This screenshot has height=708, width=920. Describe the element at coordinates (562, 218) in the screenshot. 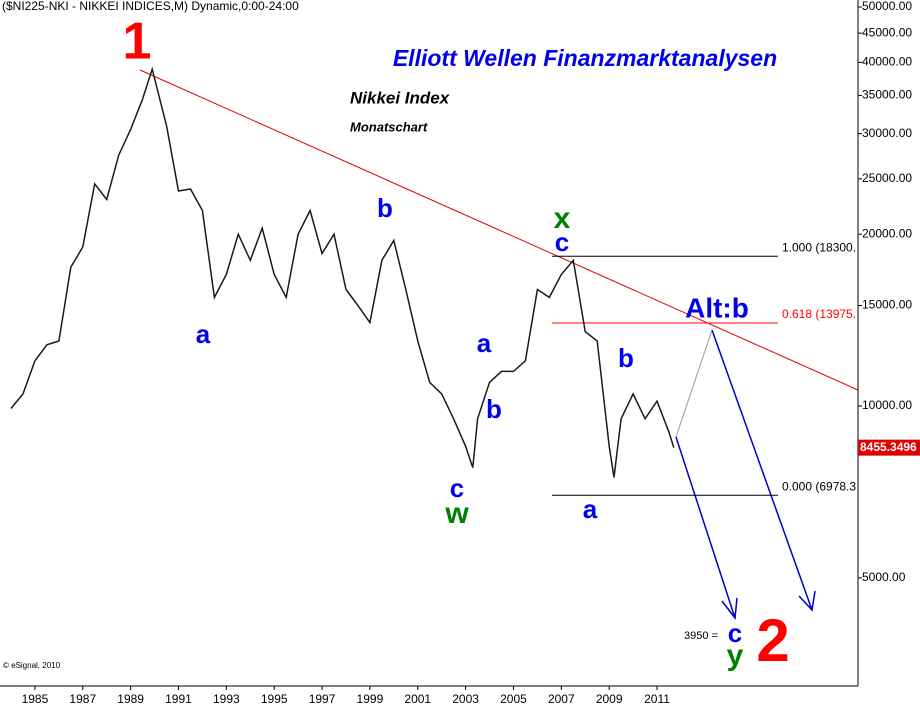

I see `wave-label: x` at that location.